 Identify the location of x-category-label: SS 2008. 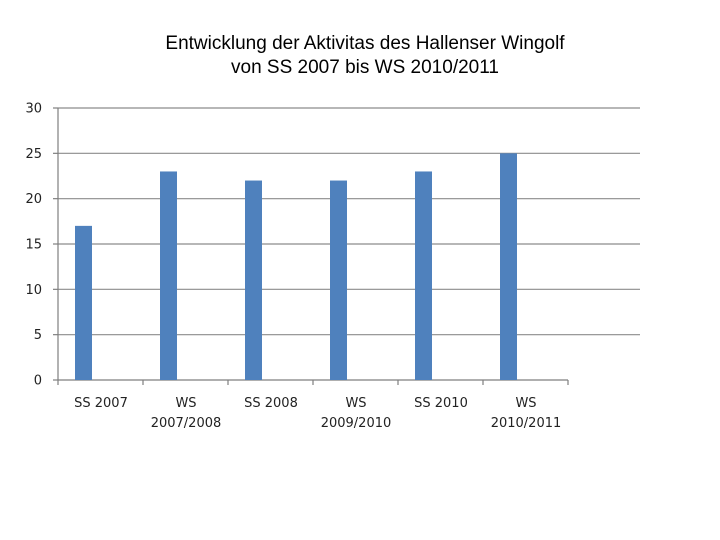
(271, 403).